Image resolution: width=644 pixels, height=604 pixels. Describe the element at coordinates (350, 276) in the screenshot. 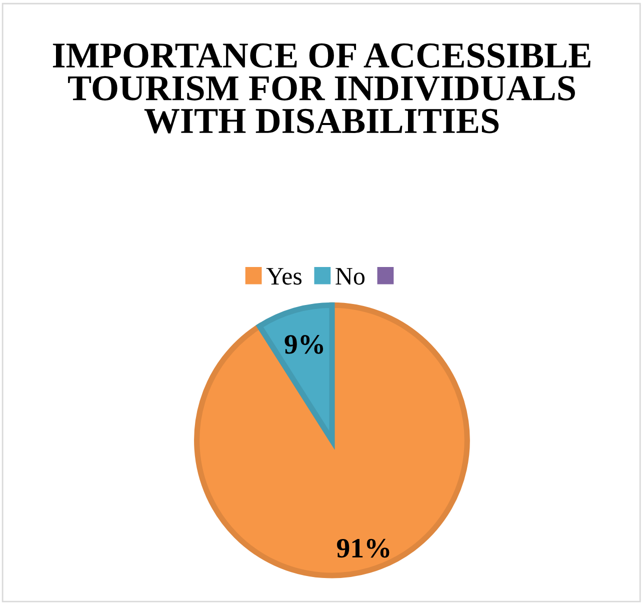

I see `legend-label: No` at that location.